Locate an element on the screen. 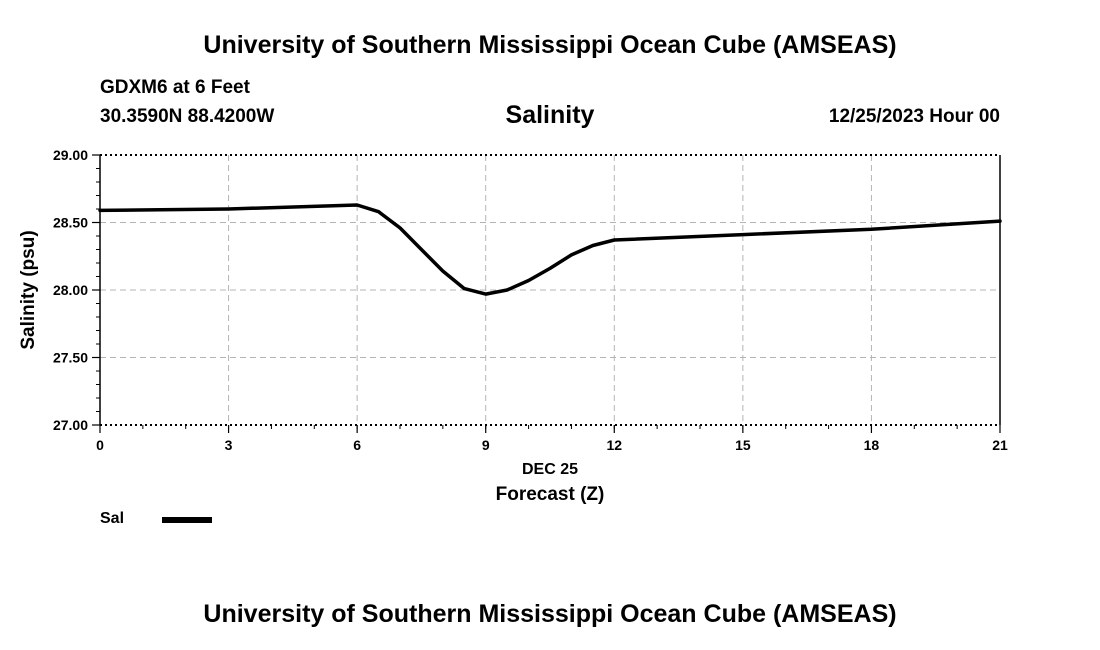 The image size is (1100, 650). y-tick-label: 27.50 is located at coordinates (70, 358).